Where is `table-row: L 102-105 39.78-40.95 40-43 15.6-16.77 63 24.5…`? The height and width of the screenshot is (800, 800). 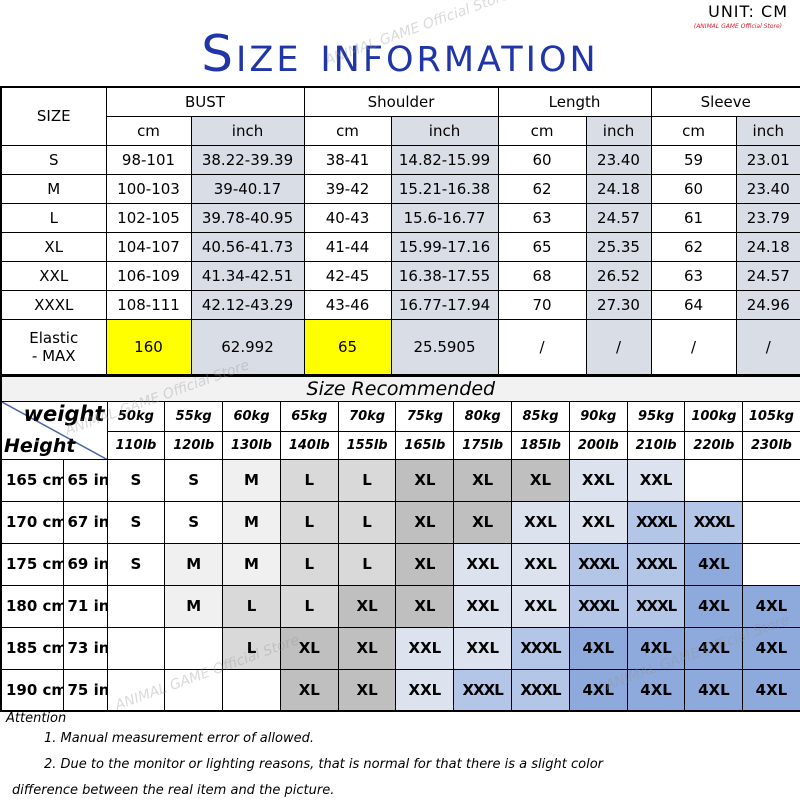 table-row: L 102-105 39.78-40.95 40-43 15.6-16.77 63 24.5… is located at coordinates (400, 217).